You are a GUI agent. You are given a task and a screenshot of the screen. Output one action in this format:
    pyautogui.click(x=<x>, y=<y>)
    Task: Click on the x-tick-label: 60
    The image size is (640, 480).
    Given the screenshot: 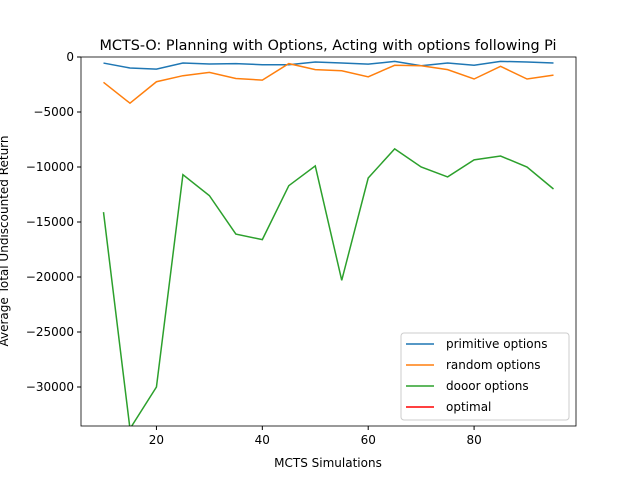 What is the action you would take?
    pyautogui.click(x=368, y=440)
    